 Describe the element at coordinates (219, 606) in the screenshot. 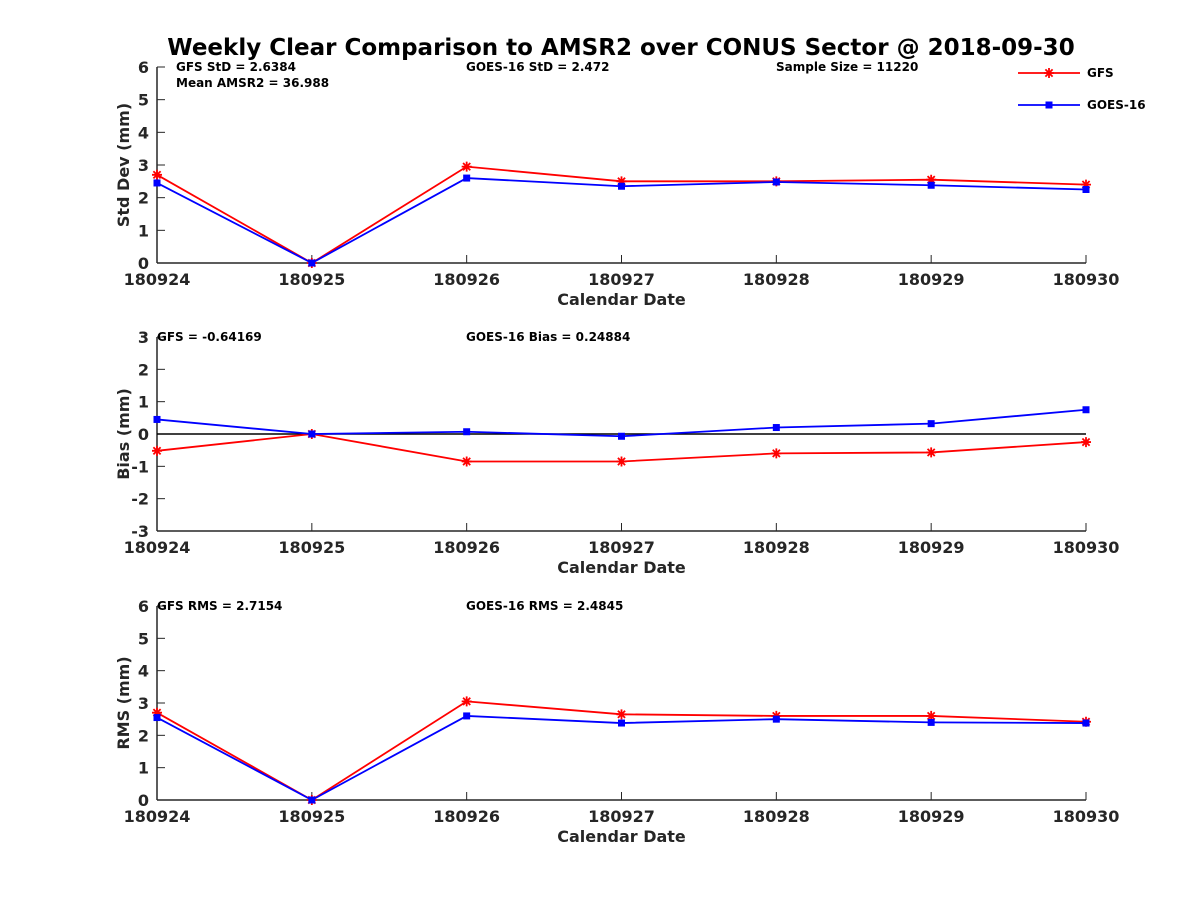

I see `stat-annotation: GFS RMS = 2.7154` at that location.